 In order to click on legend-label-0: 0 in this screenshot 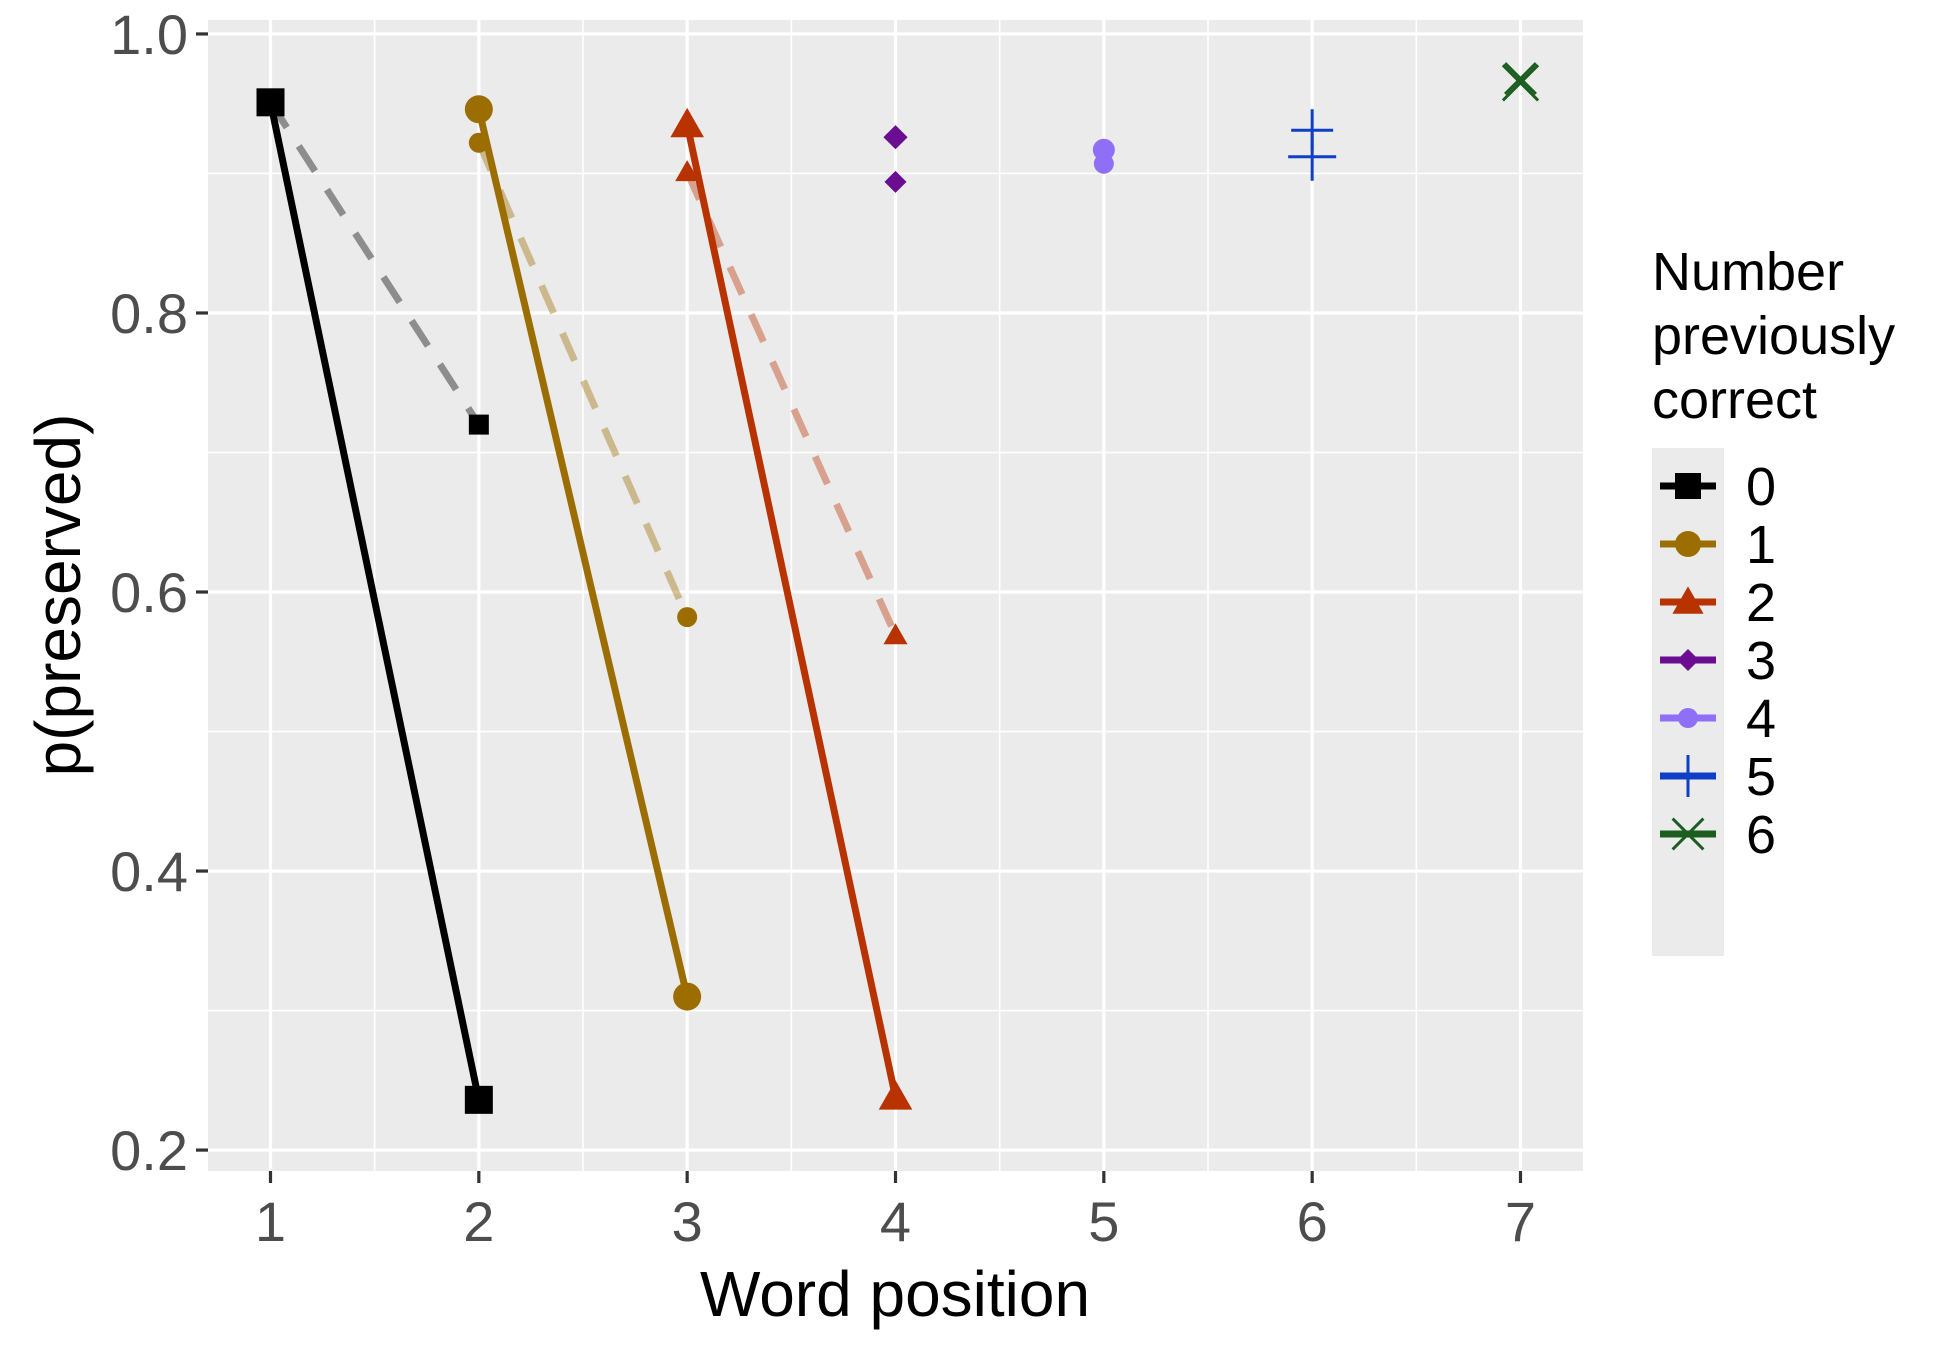, I will do `click(1761, 487)`.